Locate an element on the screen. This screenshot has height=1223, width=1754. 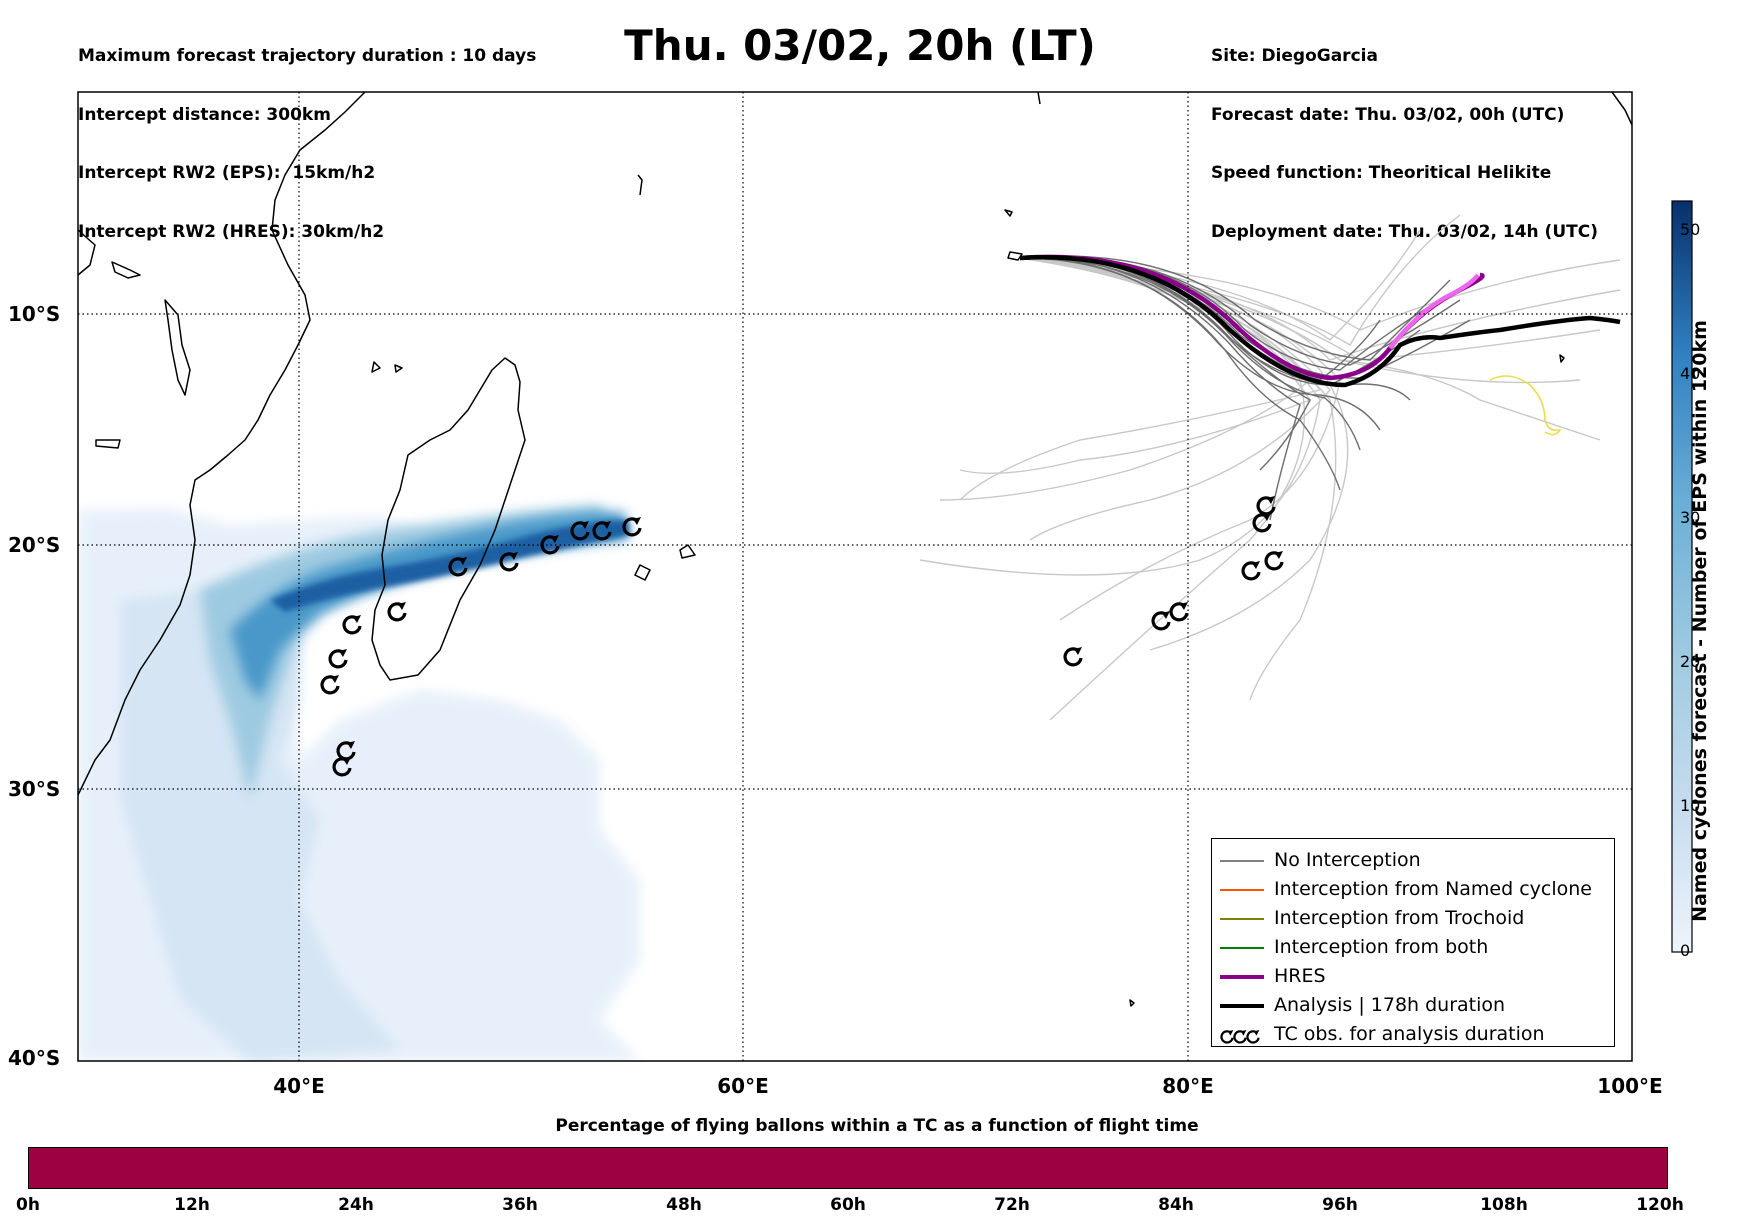
legend-item: Interception from both is located at coordinates (1413, 948).